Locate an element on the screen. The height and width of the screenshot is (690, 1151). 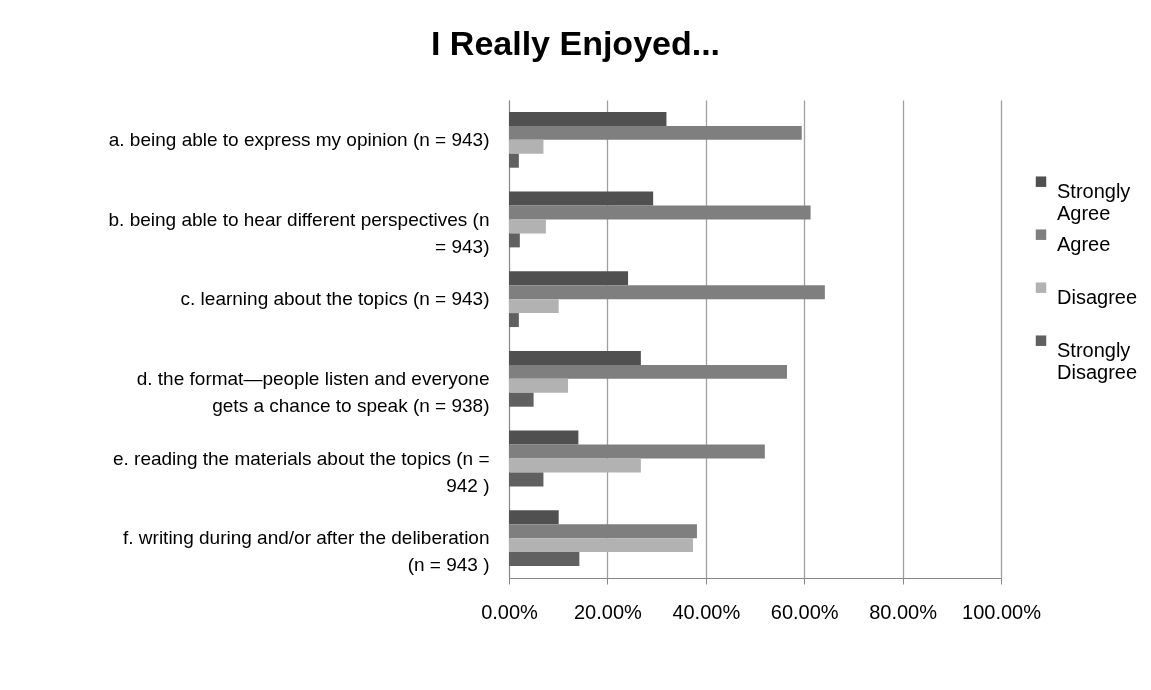
legend-label: Strongly Disagree is located at coordinates (1097, 360).